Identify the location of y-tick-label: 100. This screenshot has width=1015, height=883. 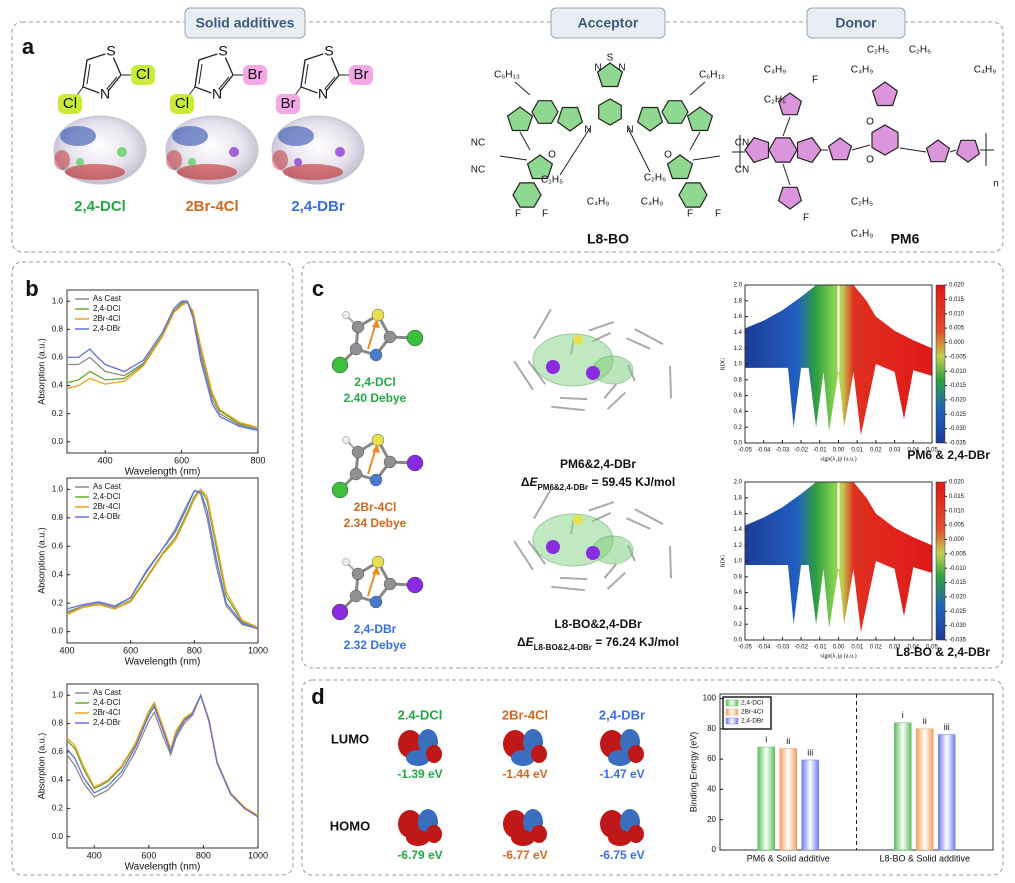
(710, 698).